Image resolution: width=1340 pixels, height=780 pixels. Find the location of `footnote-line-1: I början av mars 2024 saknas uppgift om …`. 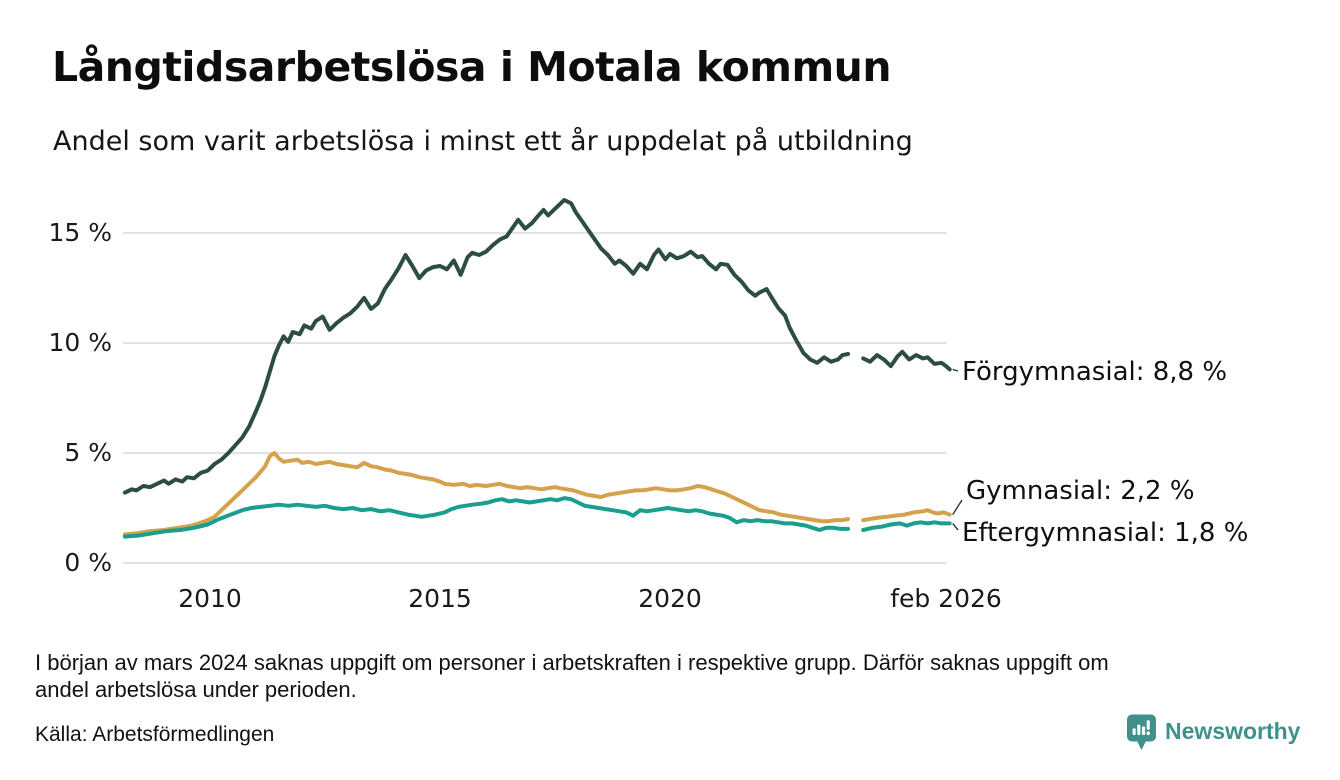

footnote-line-1: I början av mars 2024 saknas uppgift om … is located at coordinates (572, 662).